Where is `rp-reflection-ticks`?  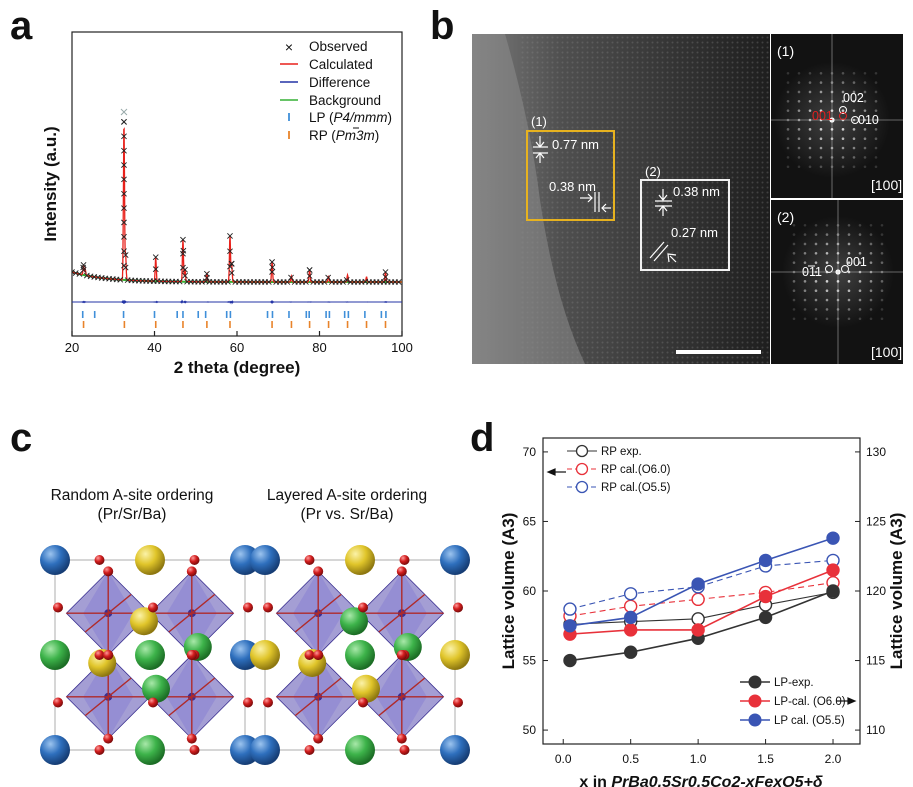
rp-reflection-ticks is located at coordinates (234, 324).